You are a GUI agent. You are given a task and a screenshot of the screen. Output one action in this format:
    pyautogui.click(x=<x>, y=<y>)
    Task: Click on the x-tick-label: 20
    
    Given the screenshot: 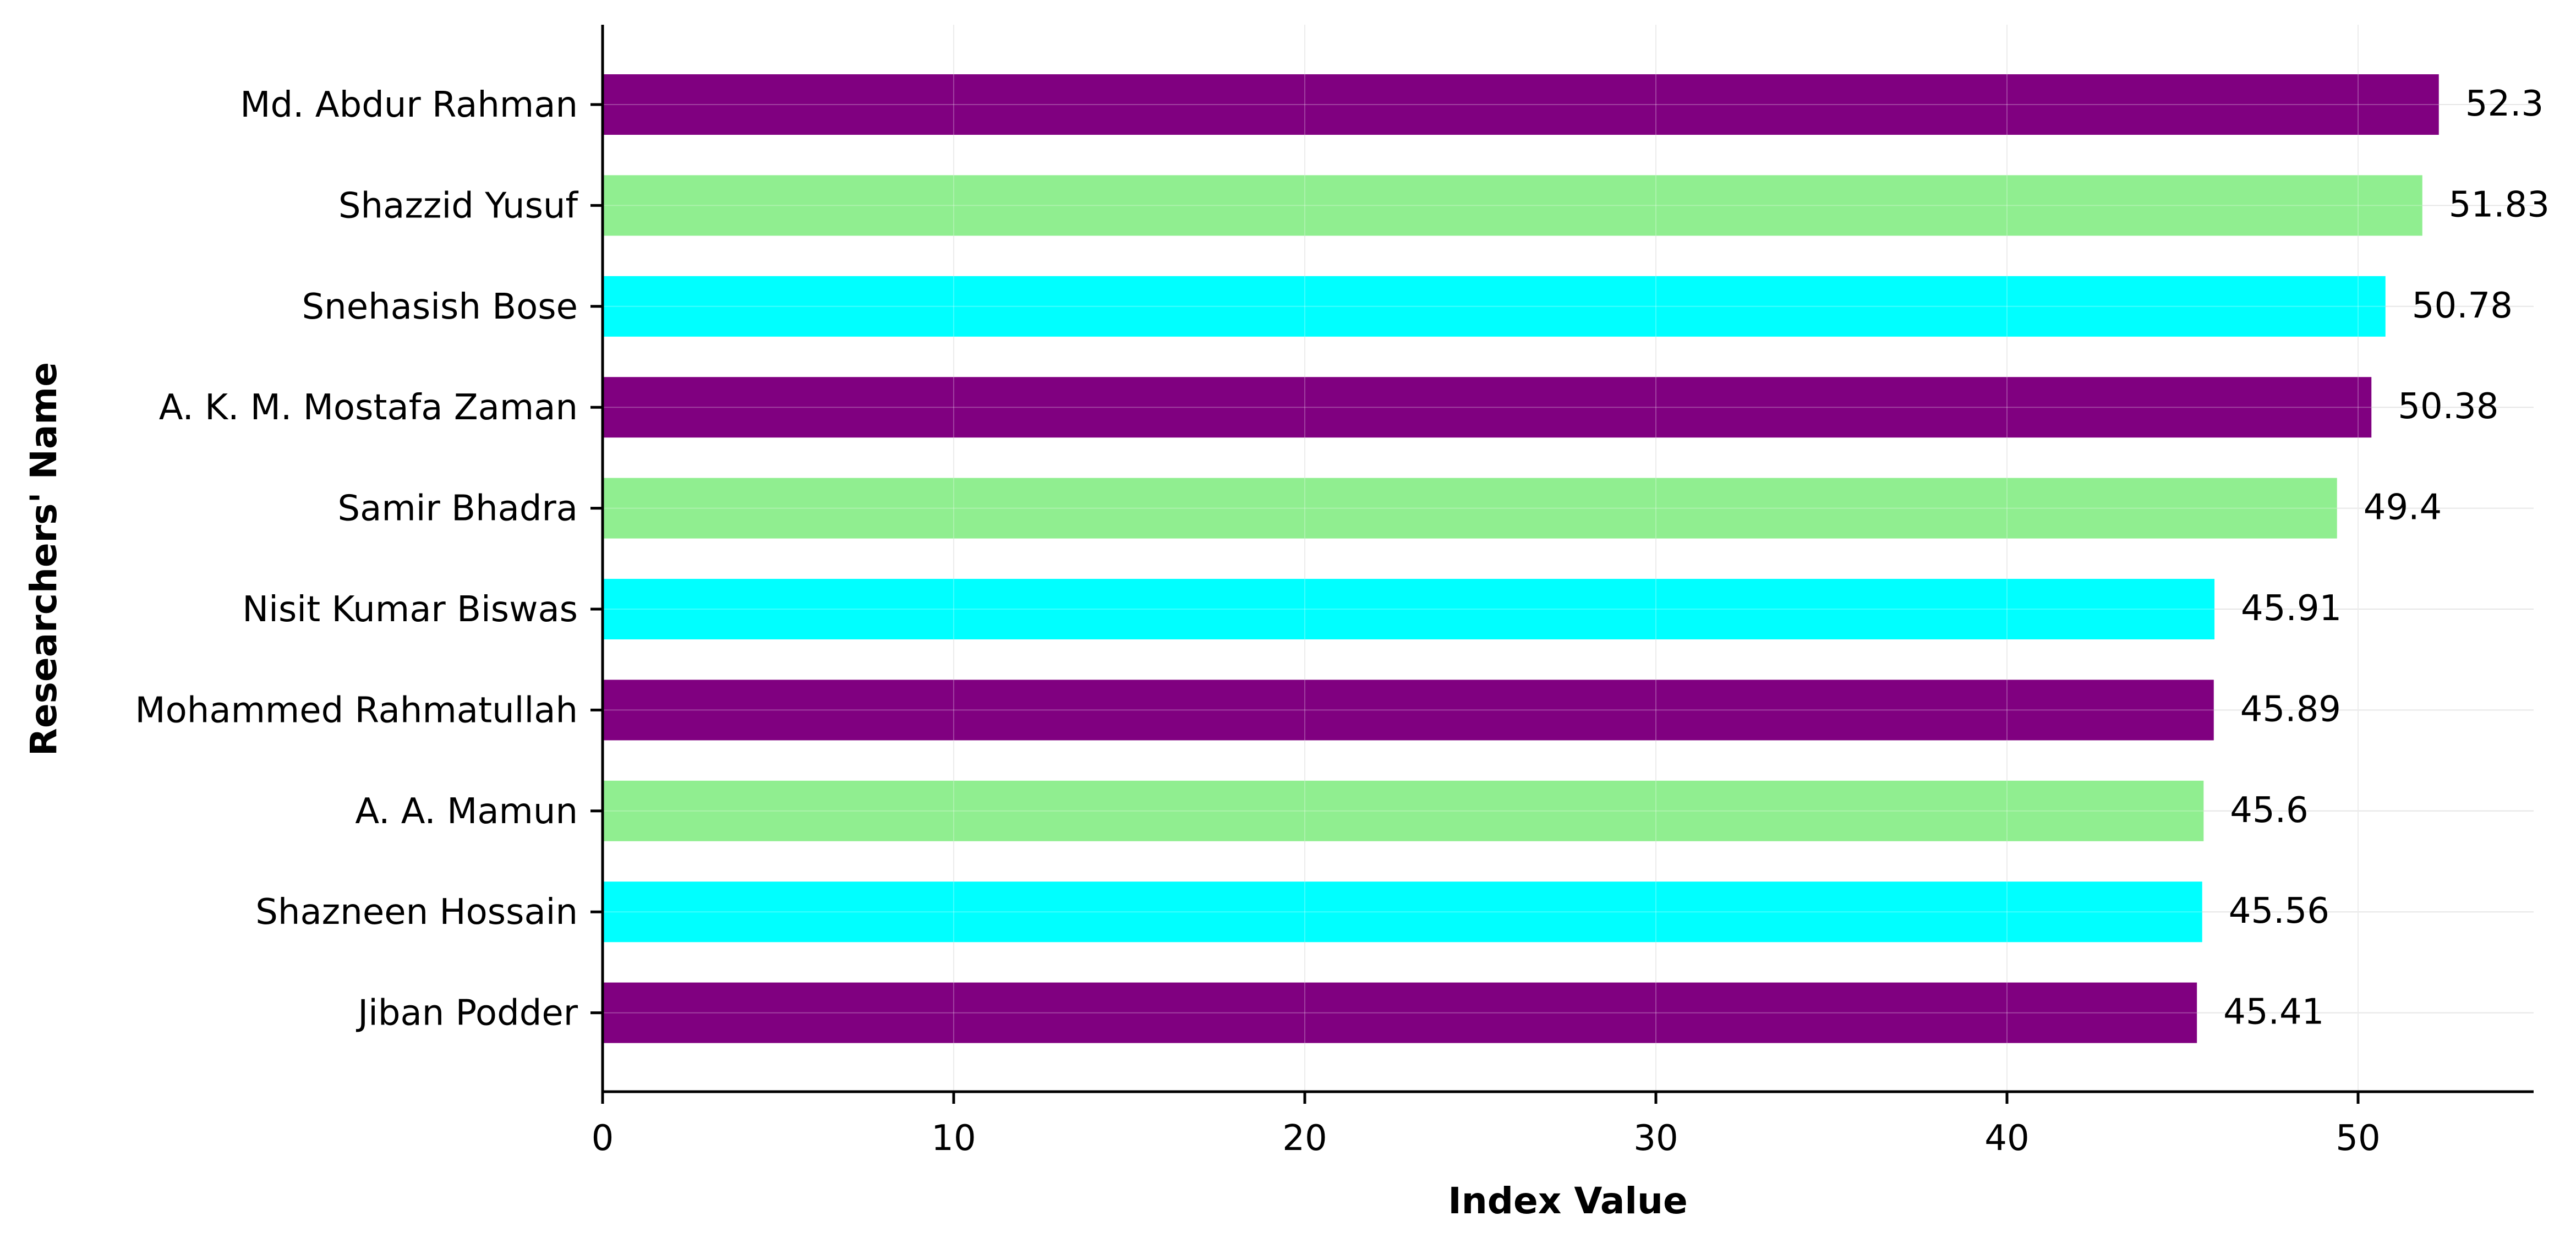 What is the action you would take?
    pyautogui.click(x=1304, y=1139)
    